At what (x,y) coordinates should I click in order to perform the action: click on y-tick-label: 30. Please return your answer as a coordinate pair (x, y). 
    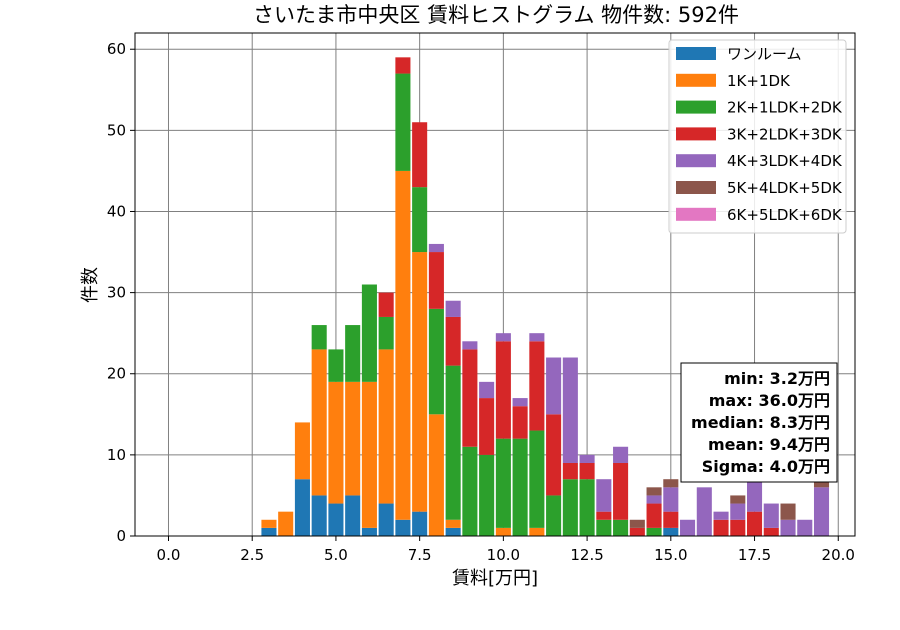
    Looking at the image, I should click on (116, 293).